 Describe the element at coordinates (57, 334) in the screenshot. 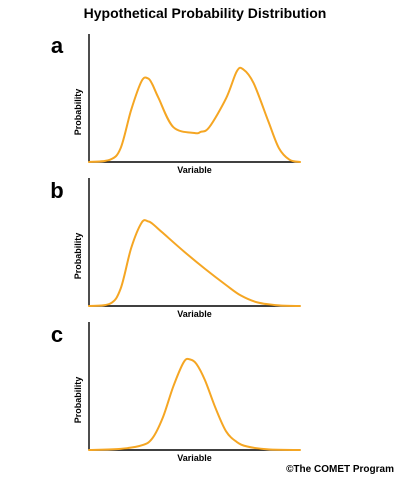

I see `panel-label-c: c` at that location.